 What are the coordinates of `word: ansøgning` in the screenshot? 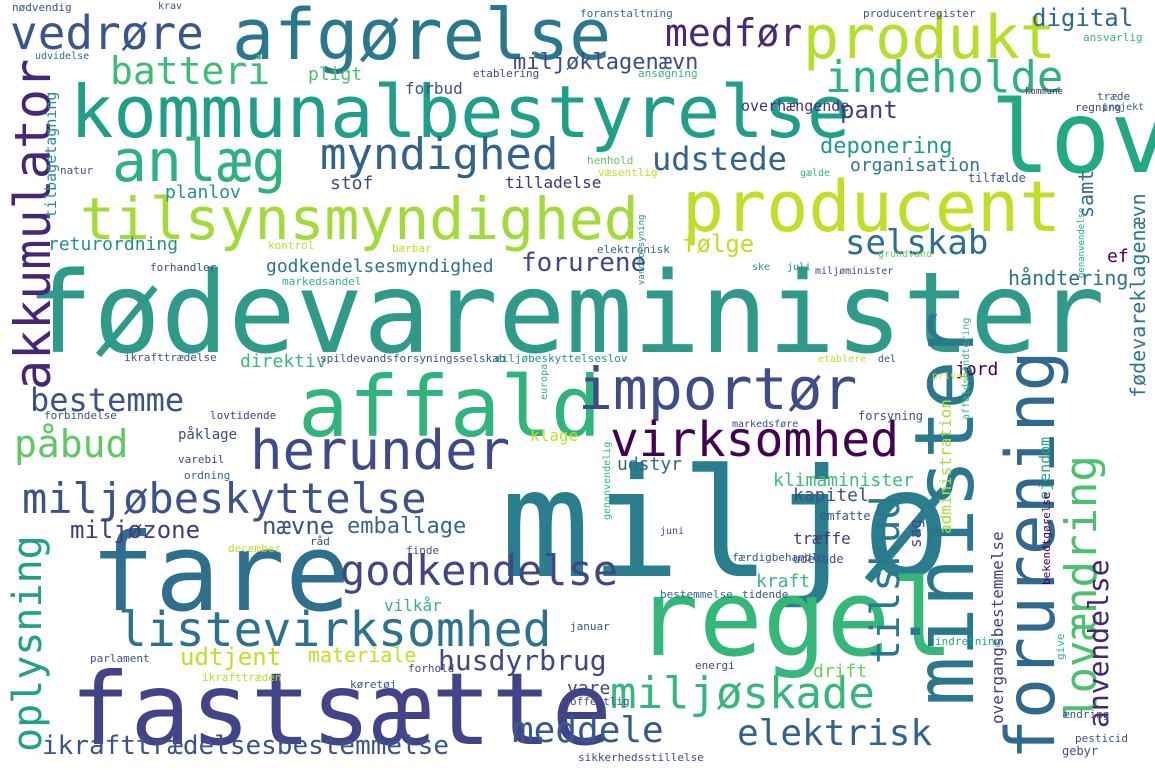 It's located at (668, 73).